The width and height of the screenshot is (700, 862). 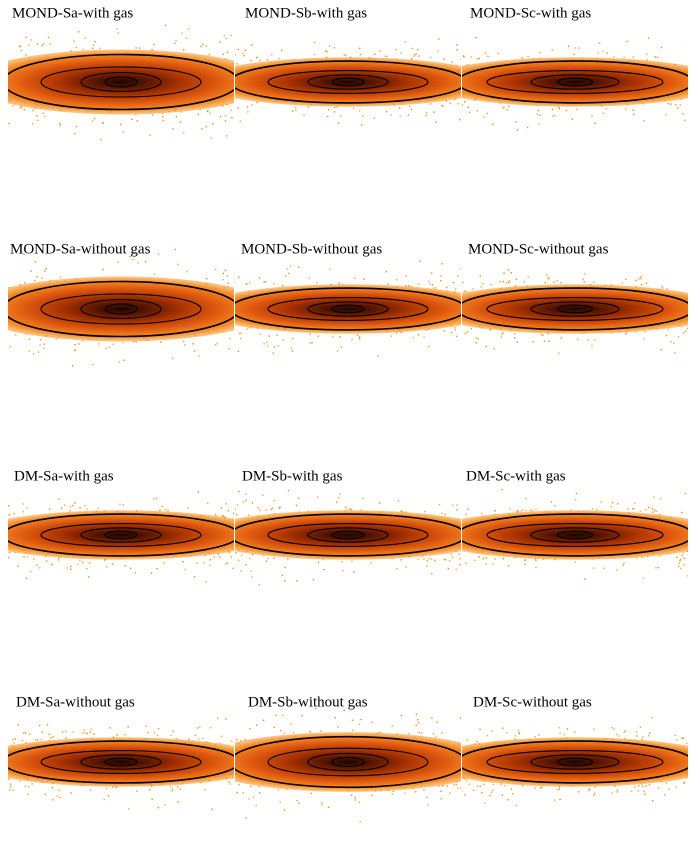 I want to click on panel, so click(x=117, y=307).